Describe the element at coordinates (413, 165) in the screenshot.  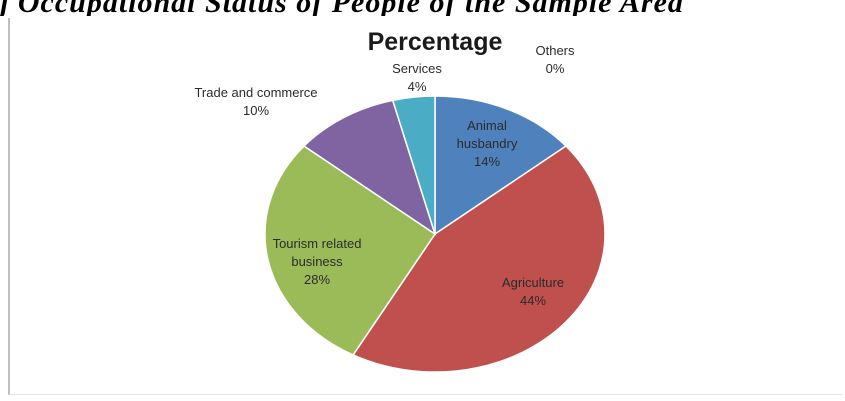
I see `pie-slice-services` at that location.